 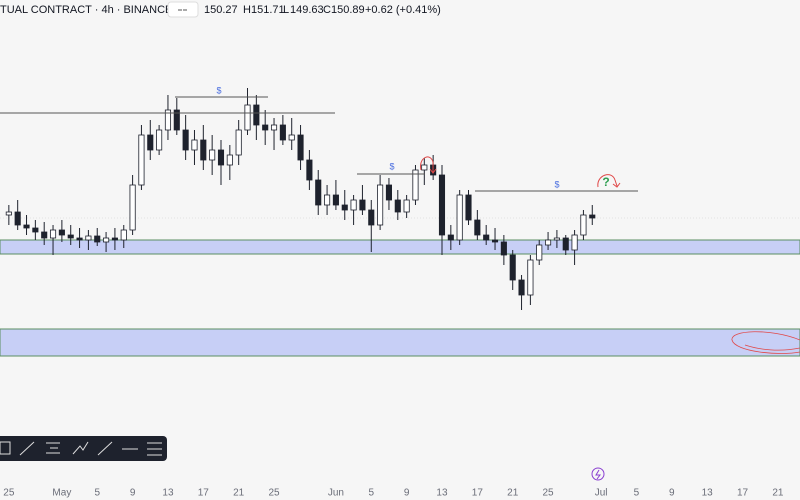 I want to click on question-mark: ?, so click(x=605, y=182).